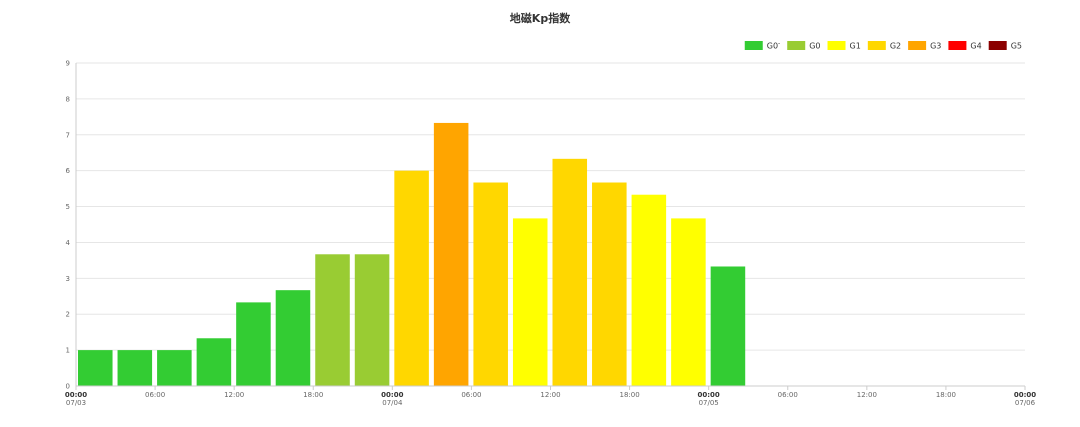  Describe the element at coordinates (68, 279) in the screenshot. I see `y-tick-label: 3` at that location.